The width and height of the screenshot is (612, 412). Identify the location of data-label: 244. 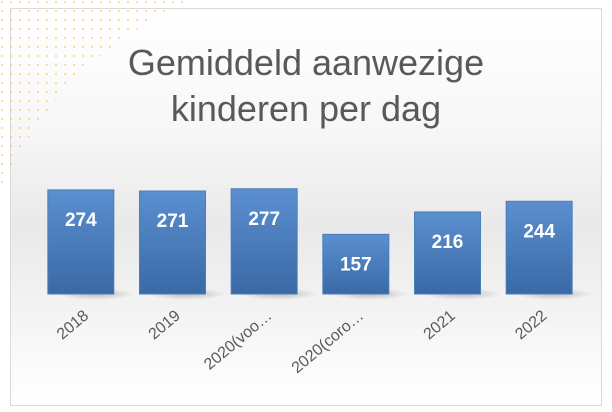
(539, 231).